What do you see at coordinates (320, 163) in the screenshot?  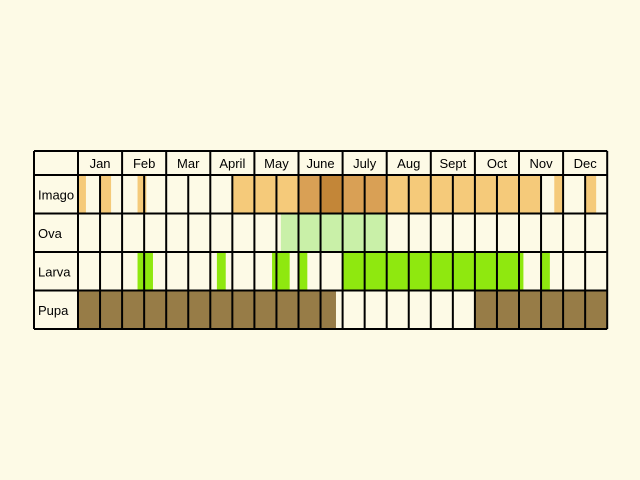 I see `month-label: June` at bounding box center [320, 163].